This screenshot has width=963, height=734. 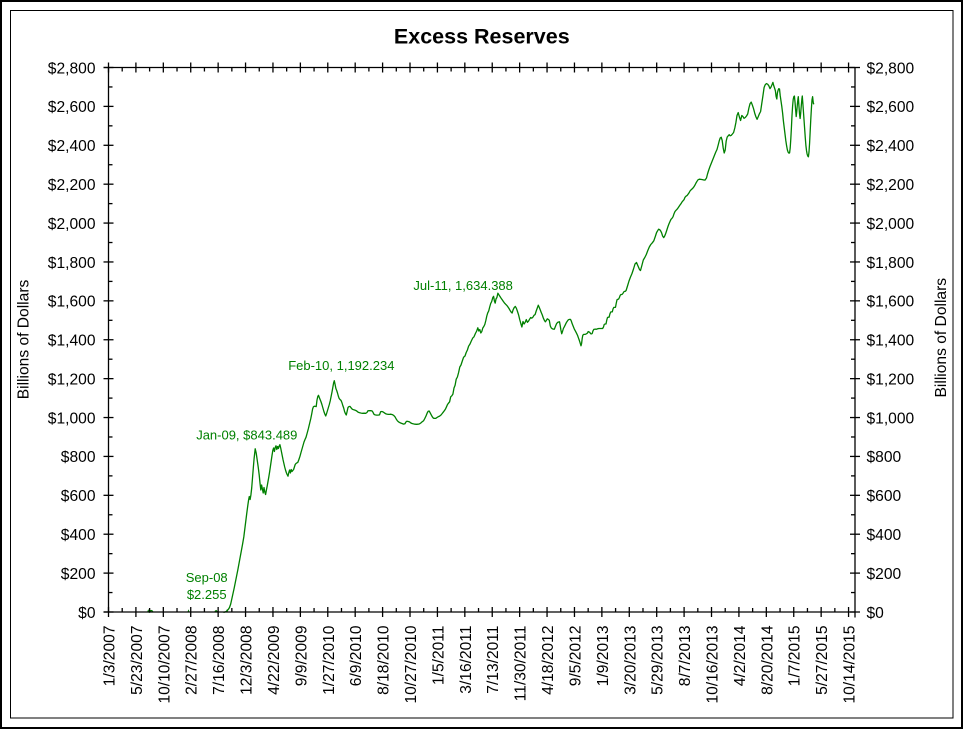 What do you see at coordinates (356, 655) in the screenshot?
I see `svg-text: 6/9/2010` at bounding box center [356, 655].